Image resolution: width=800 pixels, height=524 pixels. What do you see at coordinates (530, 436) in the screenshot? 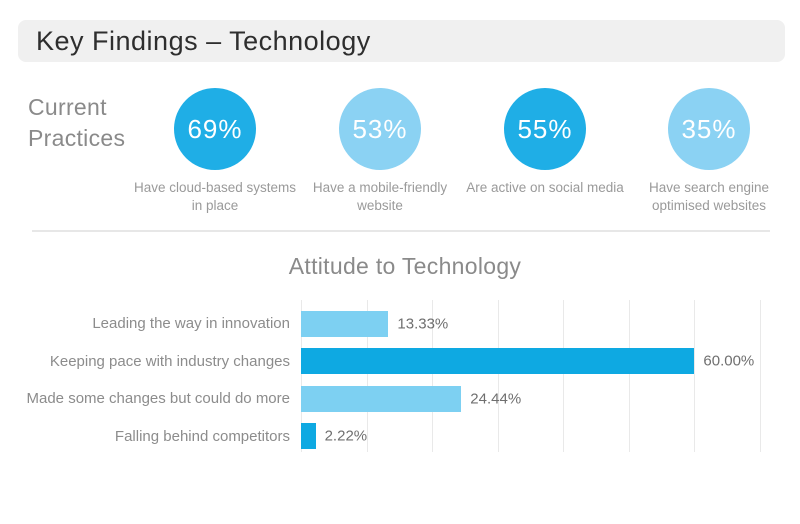
I see `plot-cell: 2.22%` at bounding box center [530, 436].